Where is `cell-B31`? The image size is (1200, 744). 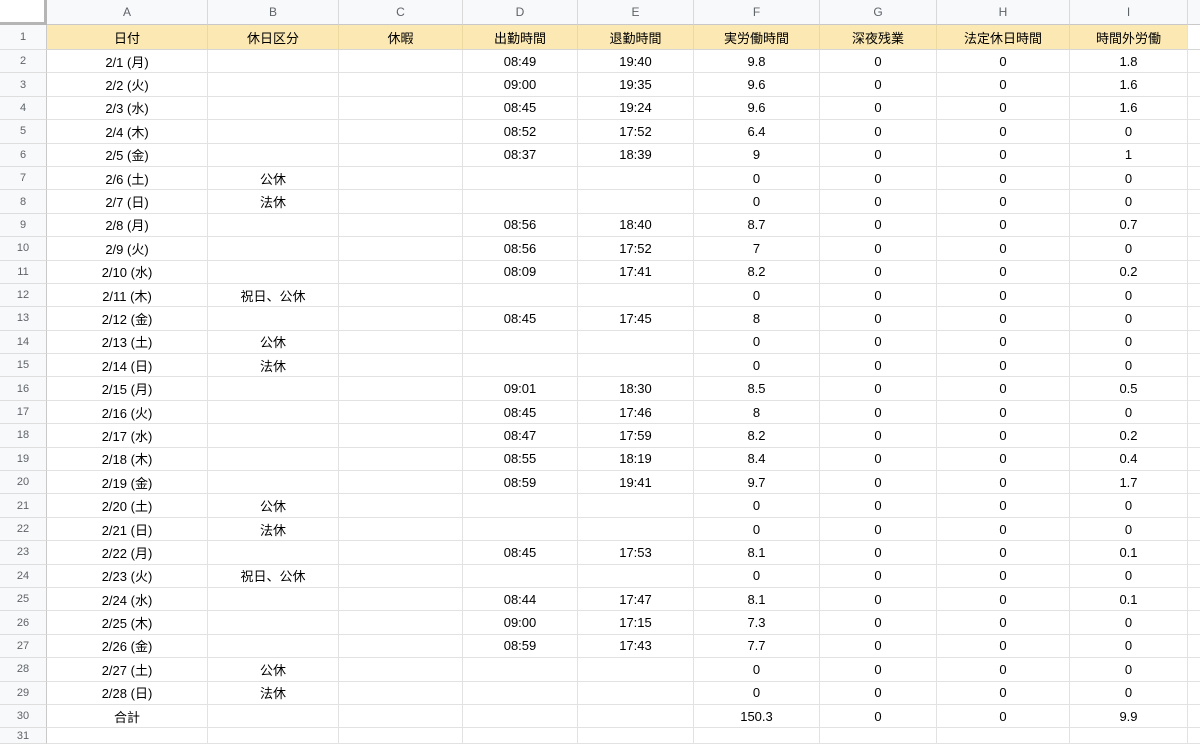
cell-B31 is located at coordinates (273, 736).